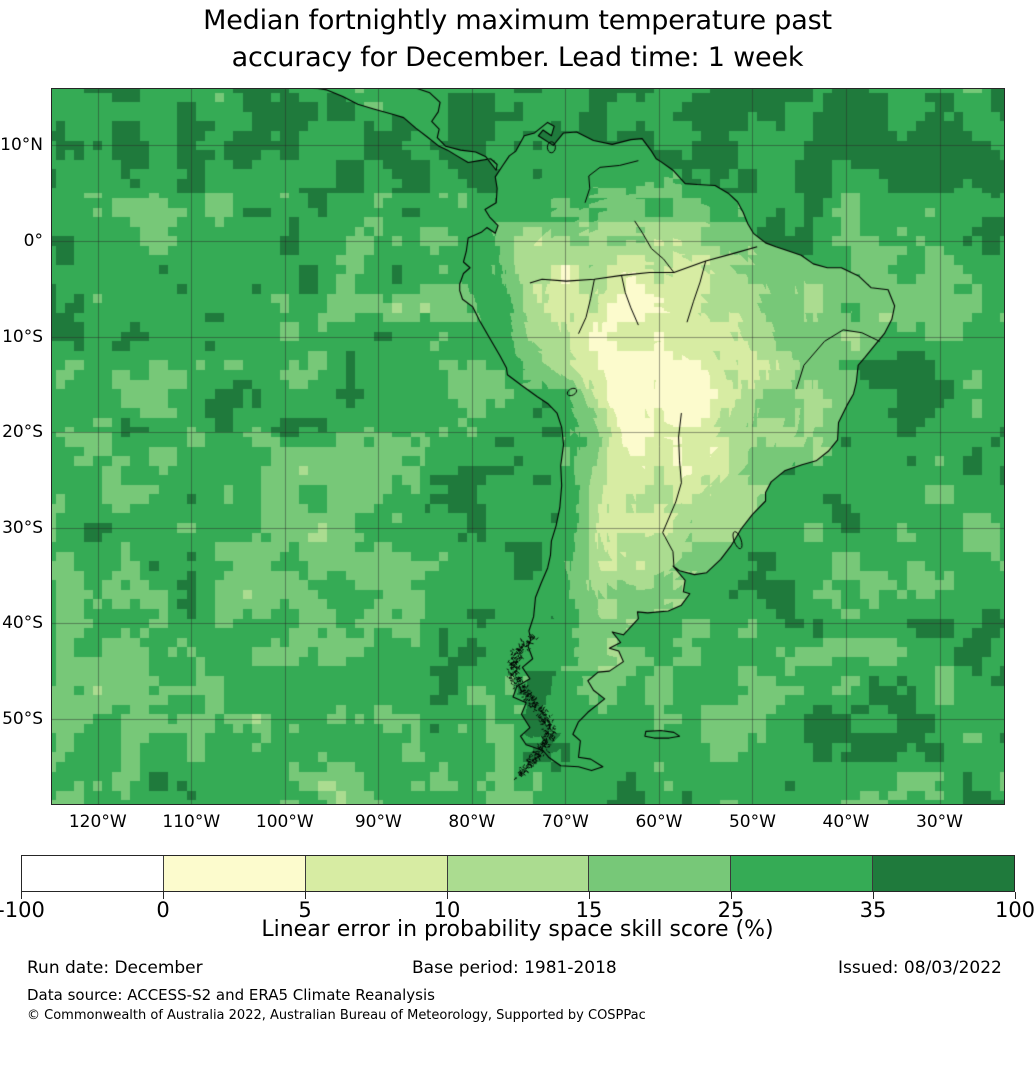 The height and width of the screenshot is (1065, 1035). Describe the element at coordinates (22, 623) in the screenshot. I see `y-tick-label: 40°S` at that location.